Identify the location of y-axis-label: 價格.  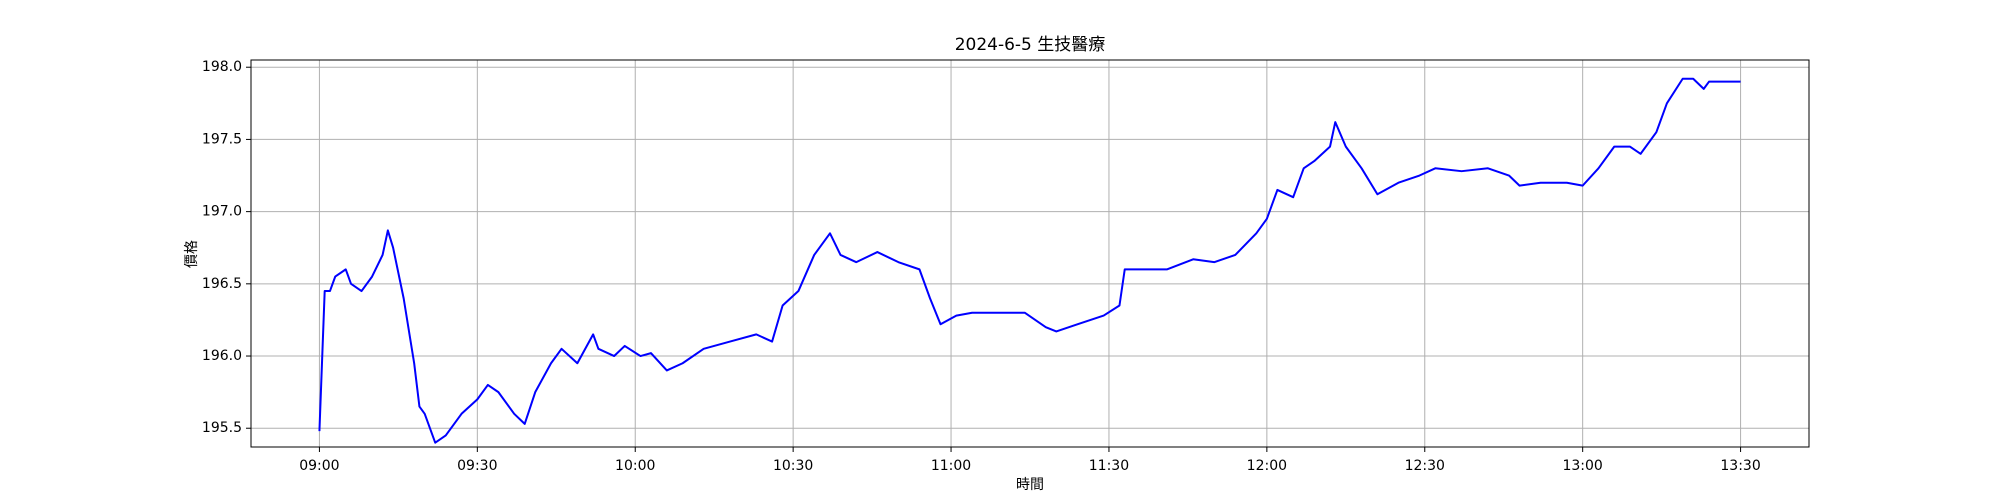
(191, 254).